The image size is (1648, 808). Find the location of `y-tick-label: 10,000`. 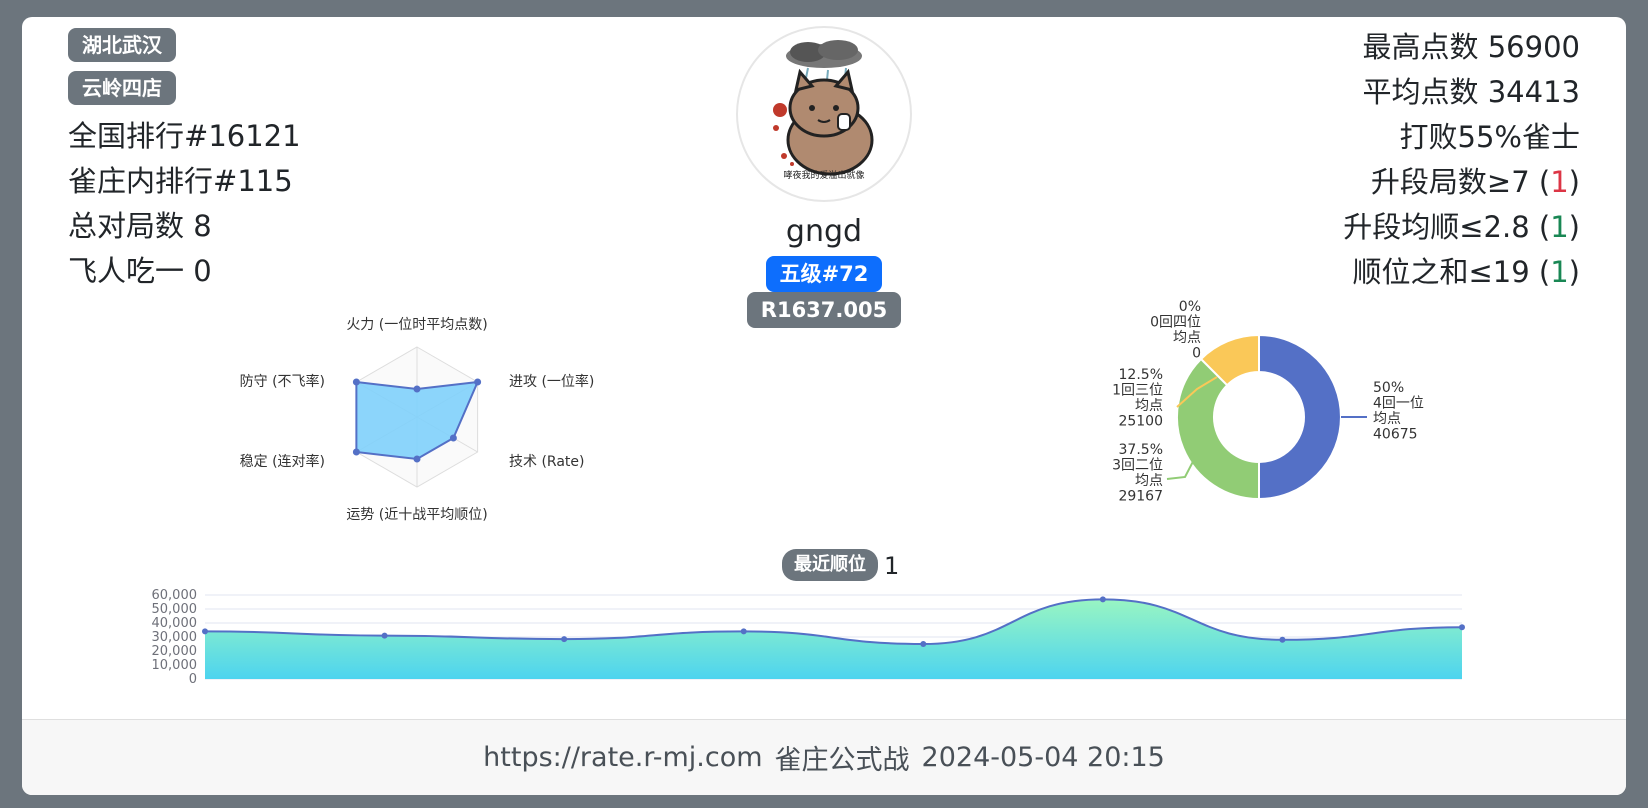

y-tick-label: 10,000 is located at coordinates (175, 665).